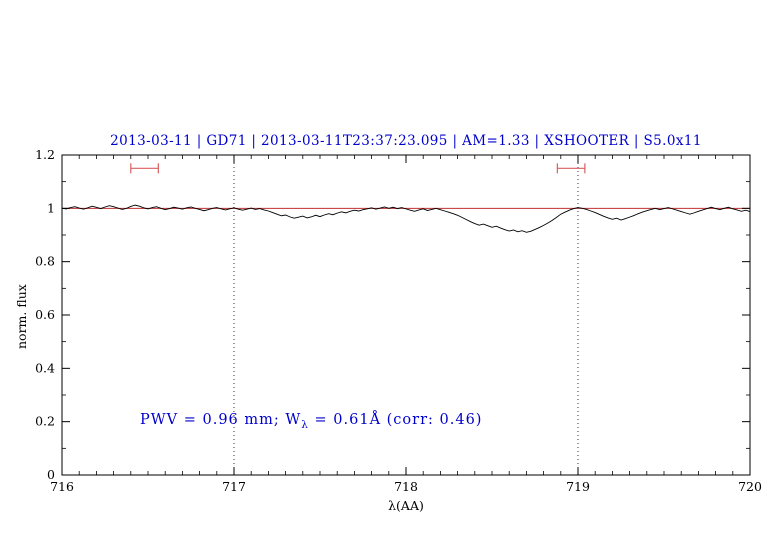 The image size is (782, 542). I want to click on x-tick-label: 719, so click(578, 486).